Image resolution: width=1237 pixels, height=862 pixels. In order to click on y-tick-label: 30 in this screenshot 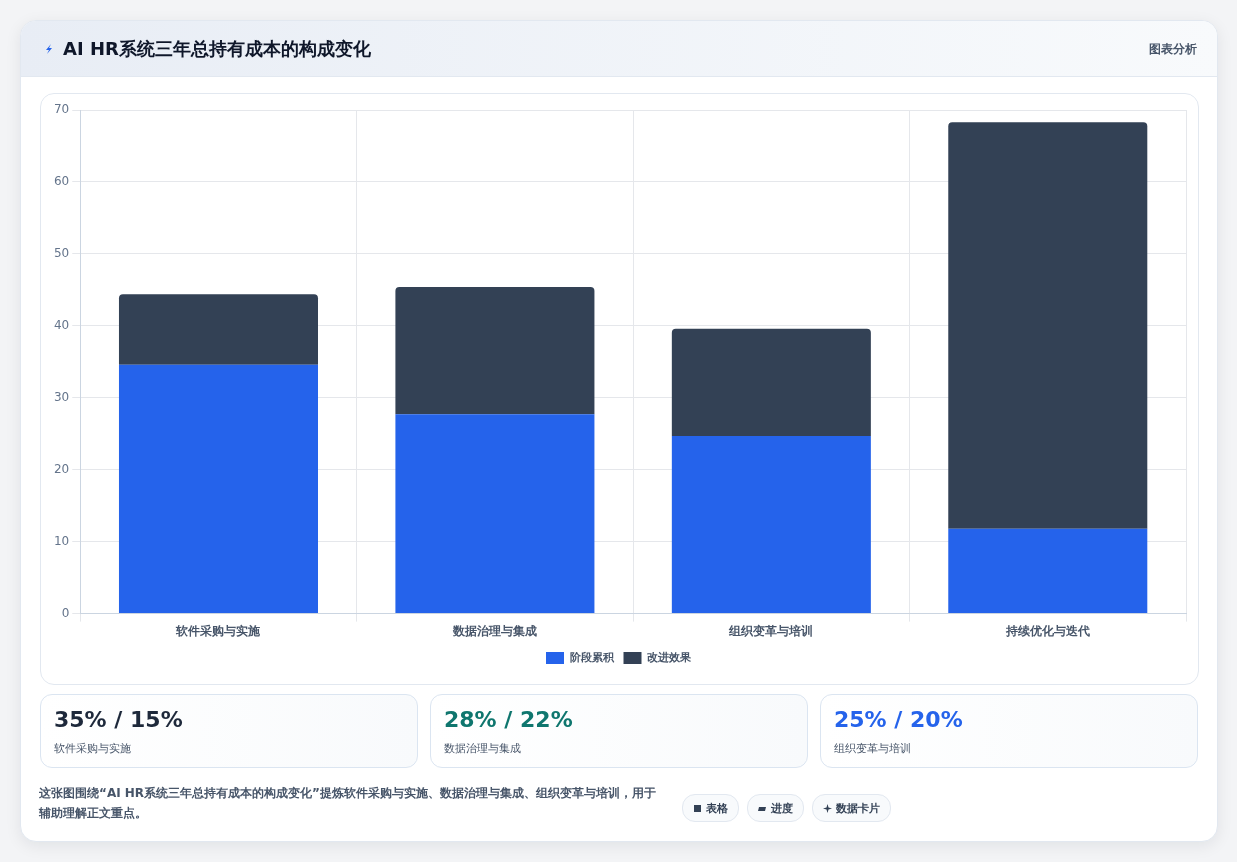, I will do `click(61, 396)`.